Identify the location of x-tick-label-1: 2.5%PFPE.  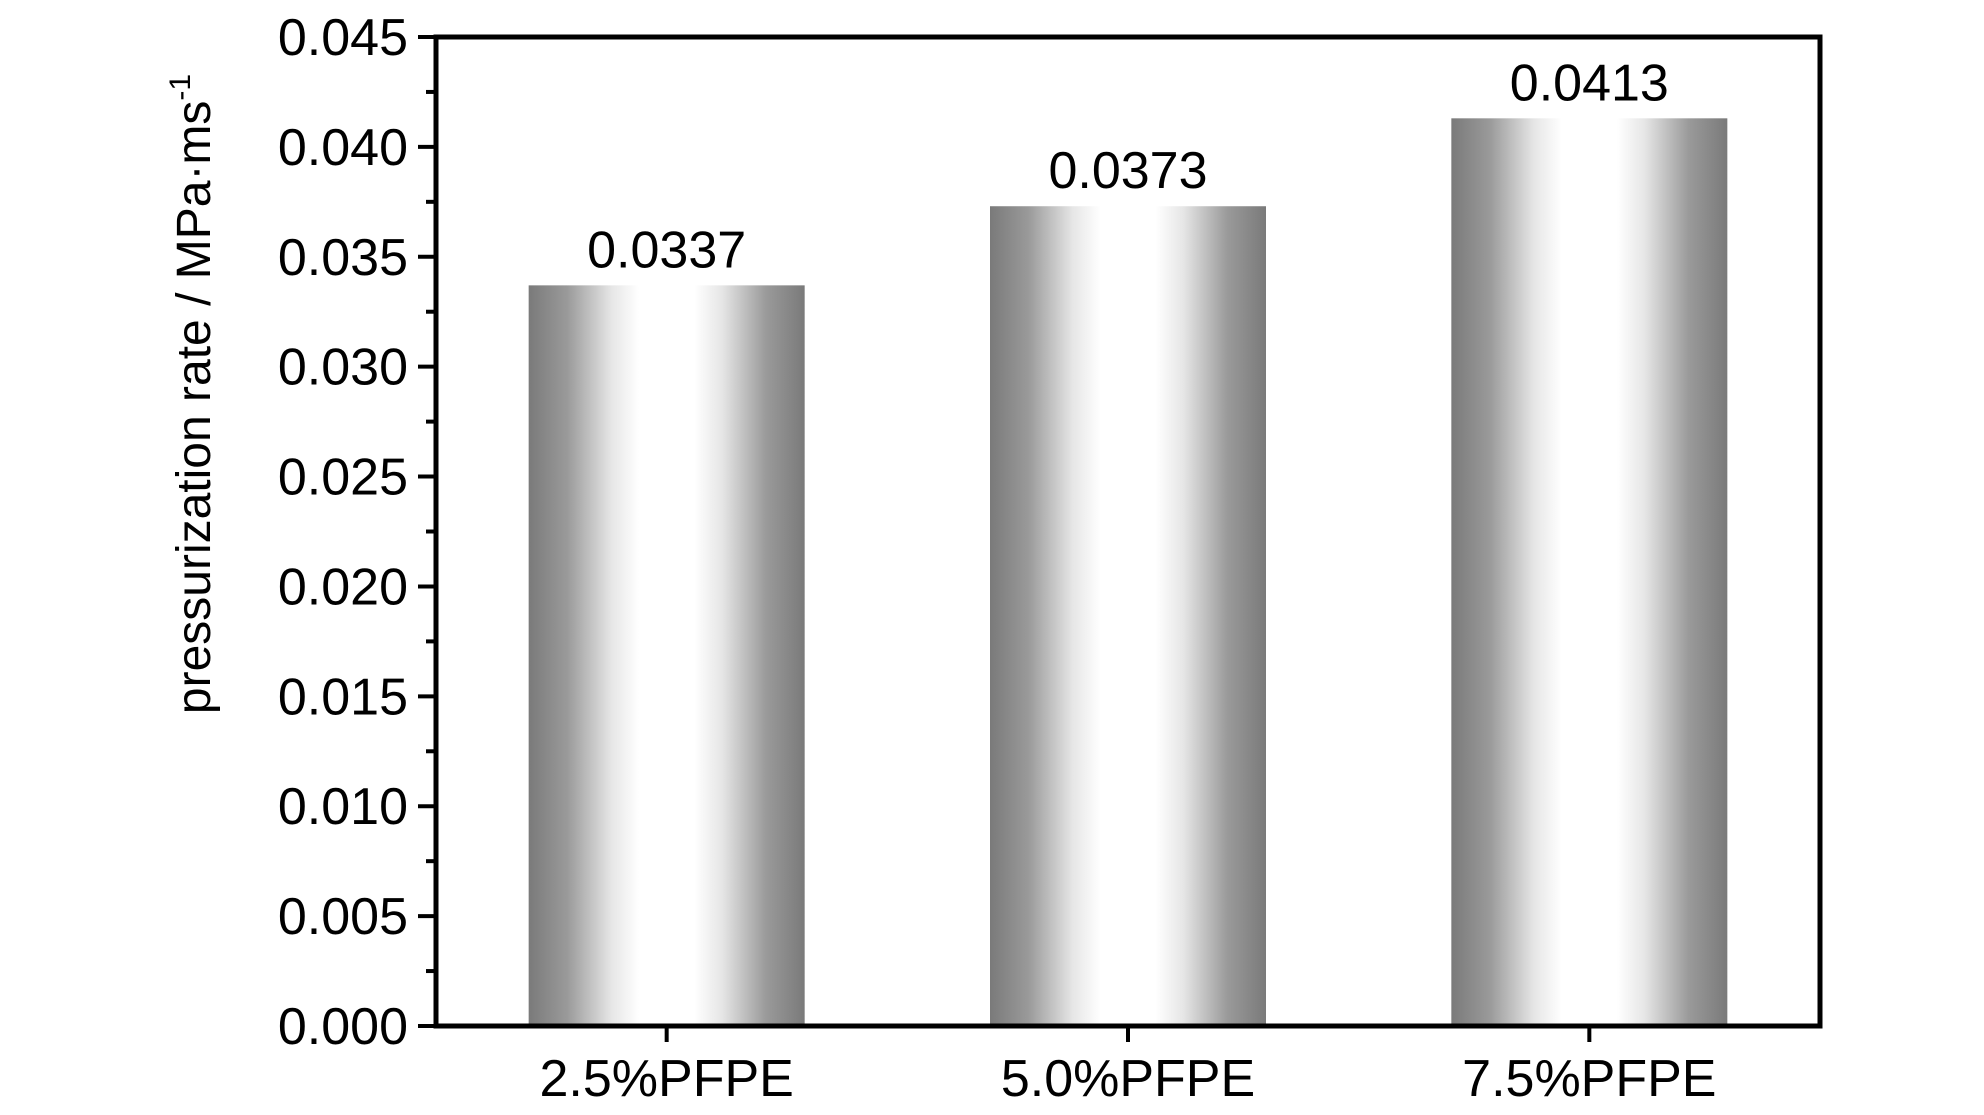
(666, 1079).